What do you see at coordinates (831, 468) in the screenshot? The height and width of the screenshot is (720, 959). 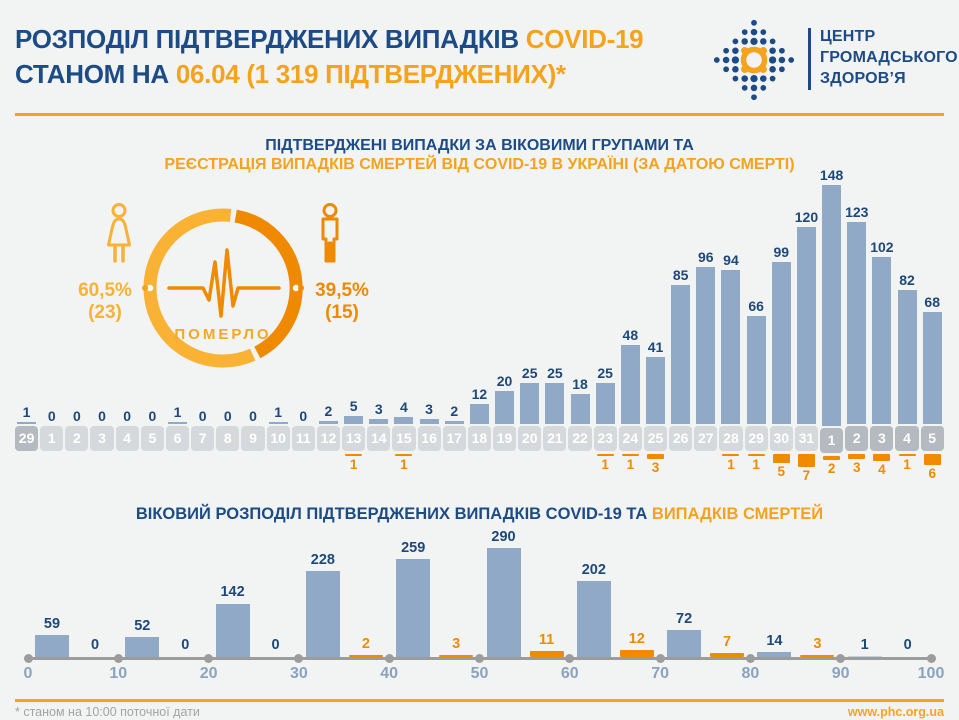 I see `death-count-label: 2` at bounding box center [831, 468].